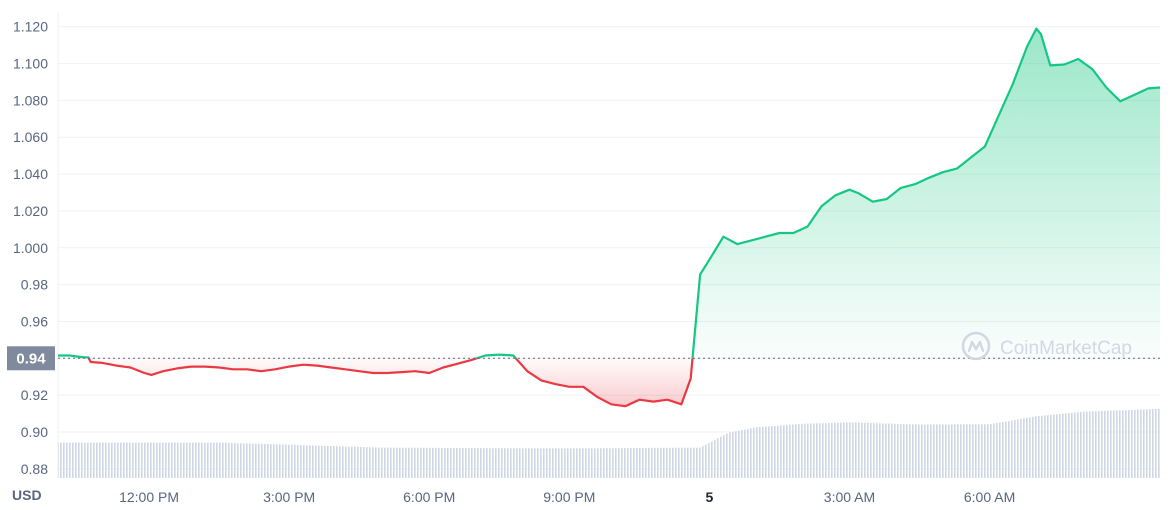  I want to click on x-tick-label: 3:00 PM, so click(289, 497).